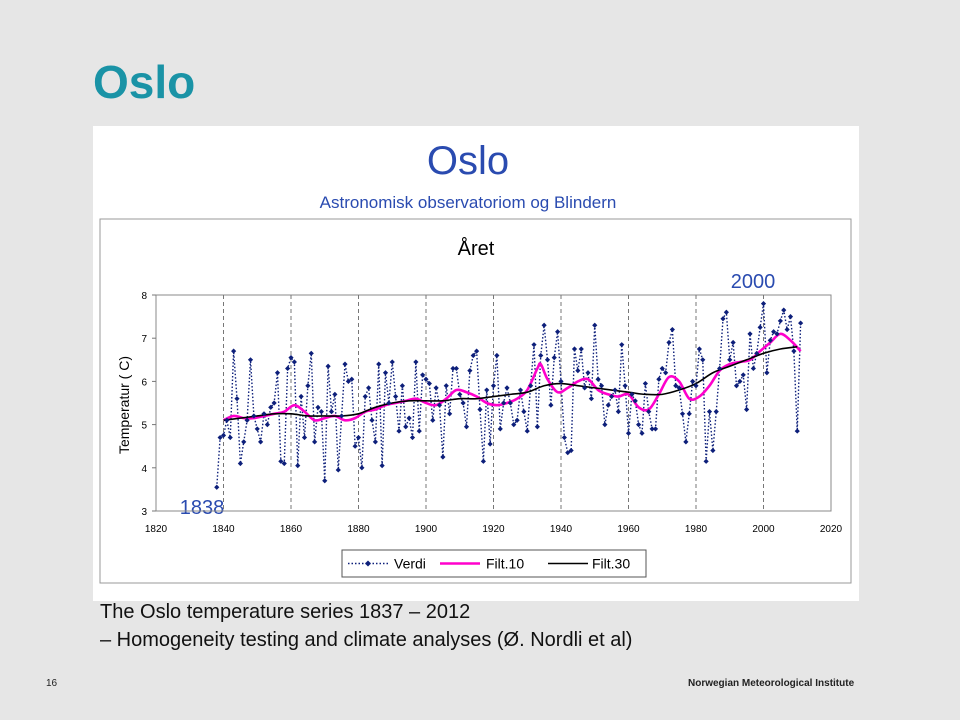 The image size is (960, 720). Describe the element at coordinates (156, 529) in the screenshot. I see `x-tick-label: 1820` at that location.